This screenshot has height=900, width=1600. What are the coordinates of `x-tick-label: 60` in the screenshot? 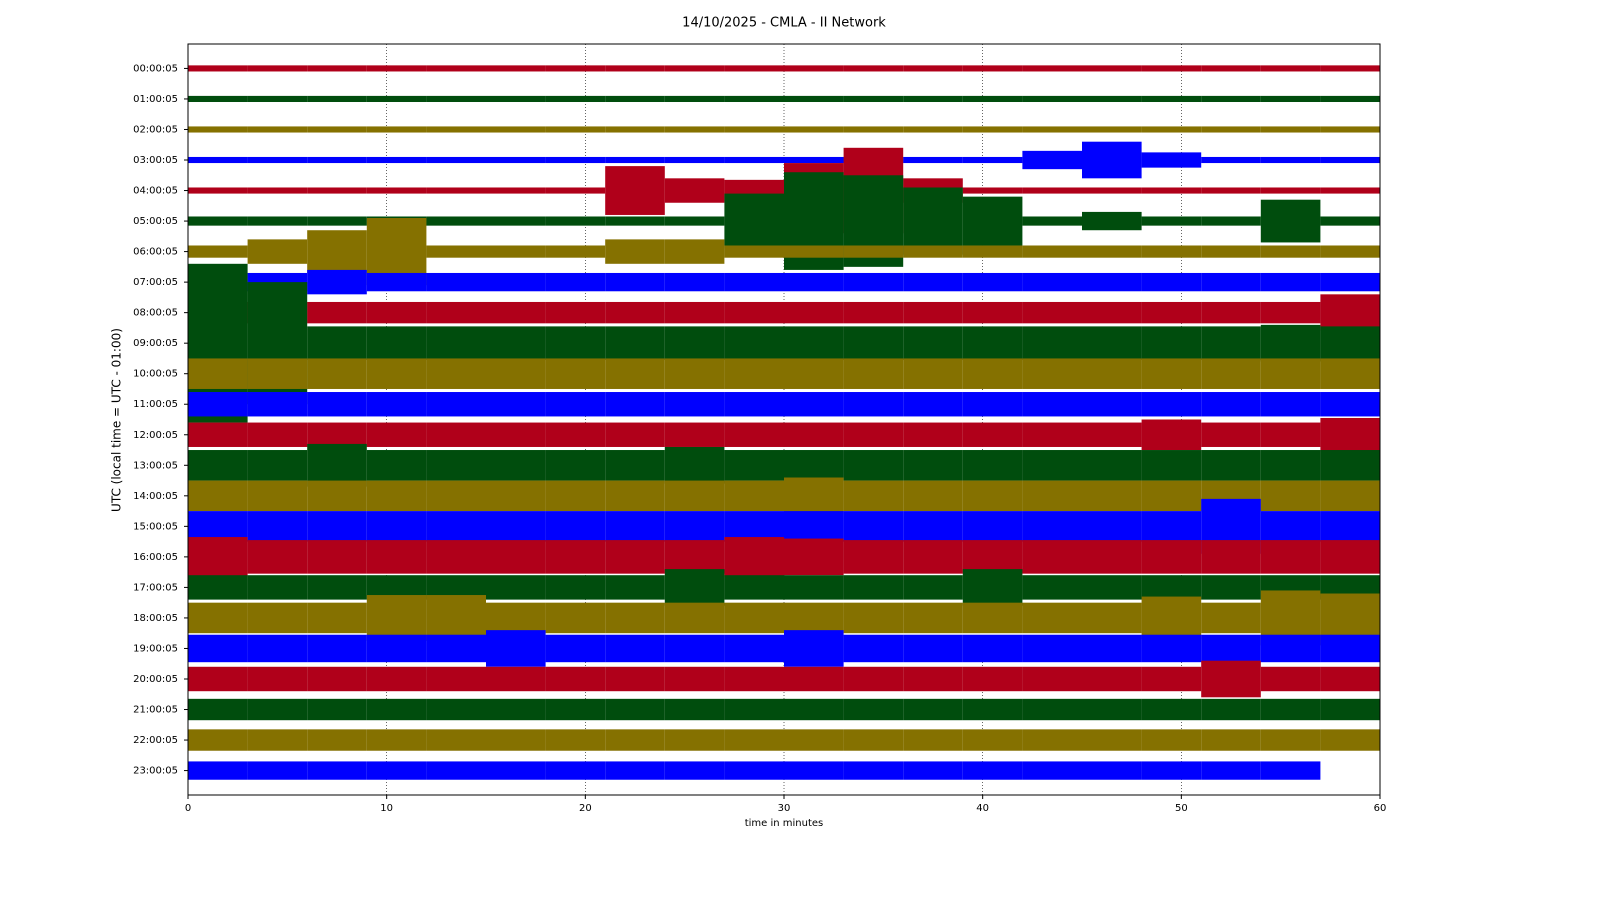 It's located at (1380, 808).